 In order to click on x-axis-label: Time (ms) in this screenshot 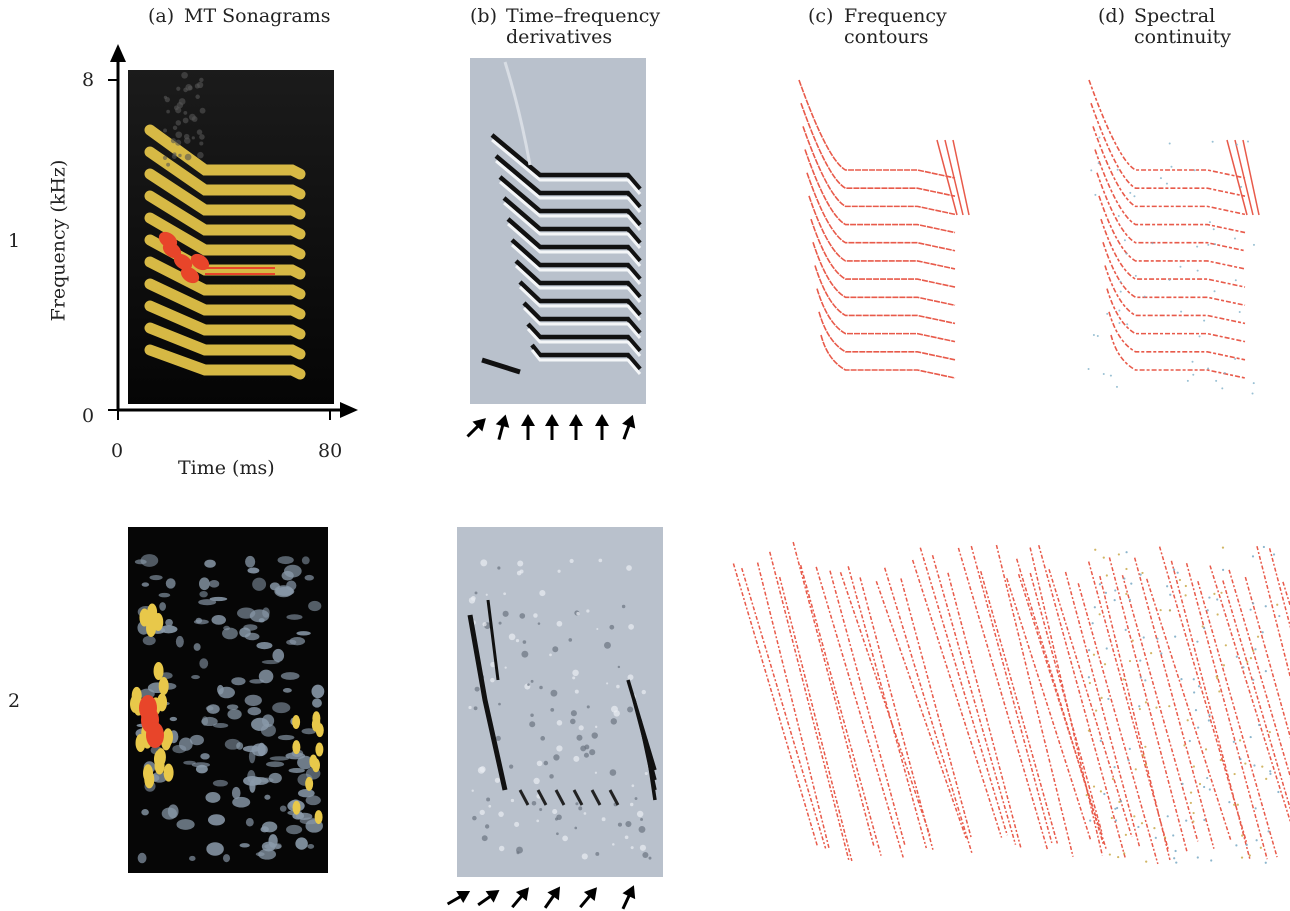, I will do `click(226, 468)`.